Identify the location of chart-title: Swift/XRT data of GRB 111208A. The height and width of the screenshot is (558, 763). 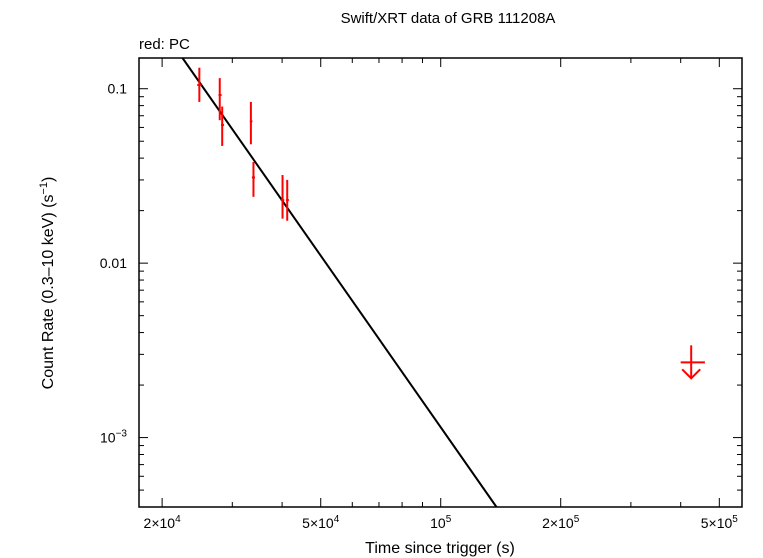
(448, 18).